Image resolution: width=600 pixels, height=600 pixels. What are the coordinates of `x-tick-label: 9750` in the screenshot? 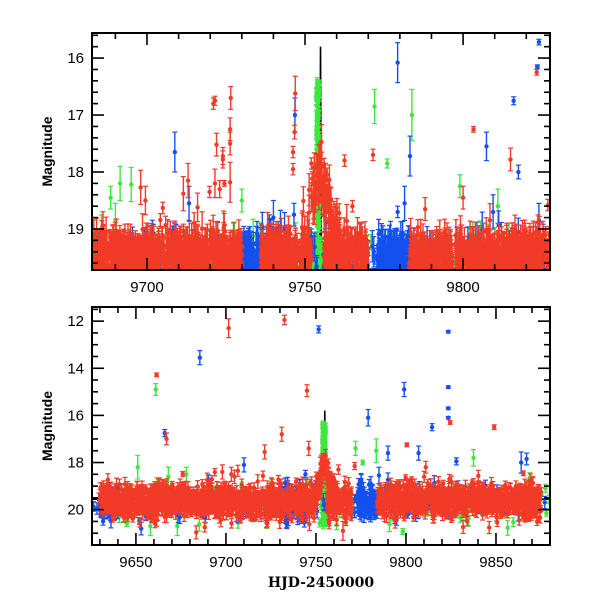 It's located at (304, 287).